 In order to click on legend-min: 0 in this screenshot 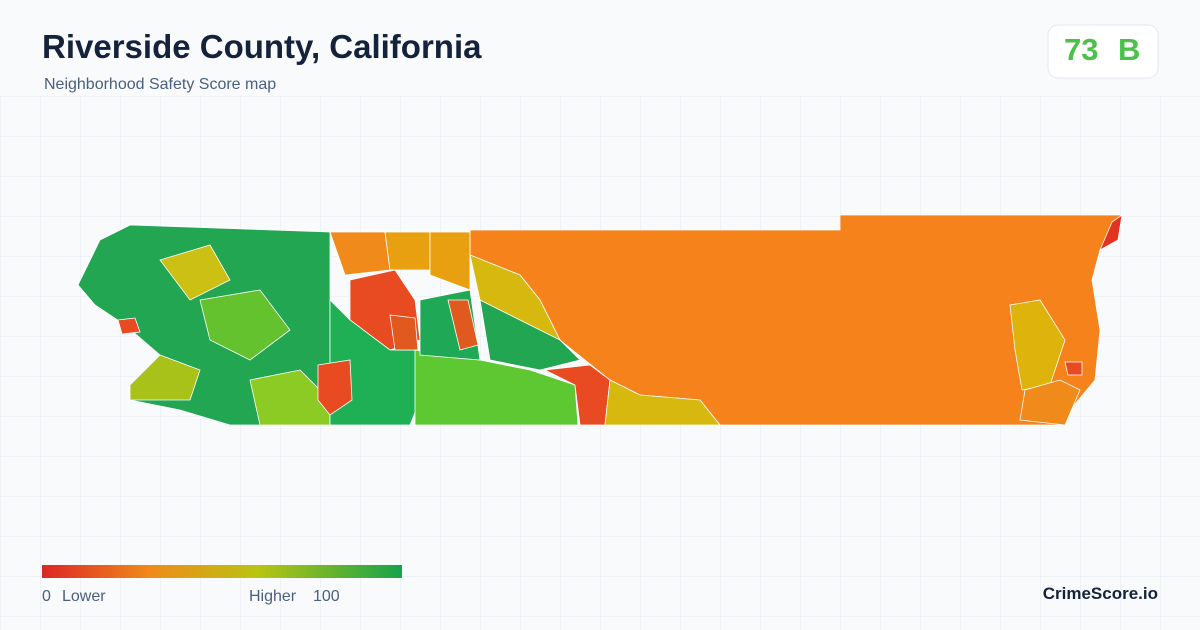, I will do `click(46, 596)`.